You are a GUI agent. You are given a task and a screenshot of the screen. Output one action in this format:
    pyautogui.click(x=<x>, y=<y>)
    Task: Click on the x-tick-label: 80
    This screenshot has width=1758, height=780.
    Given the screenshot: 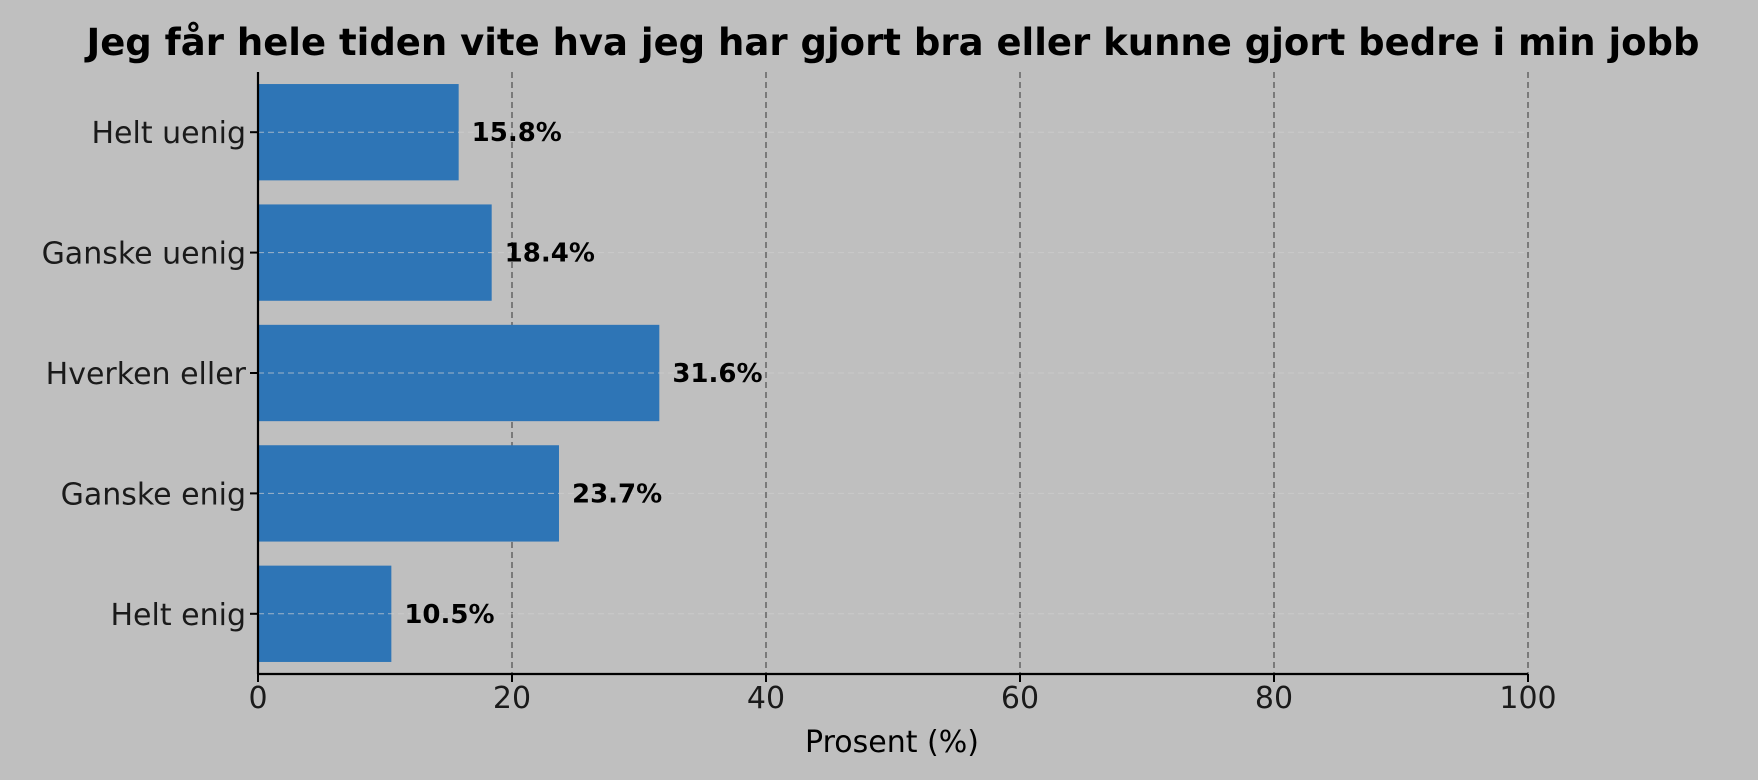 What is the action you would take?
    pyautogui.click(x=1274, y=698)
    